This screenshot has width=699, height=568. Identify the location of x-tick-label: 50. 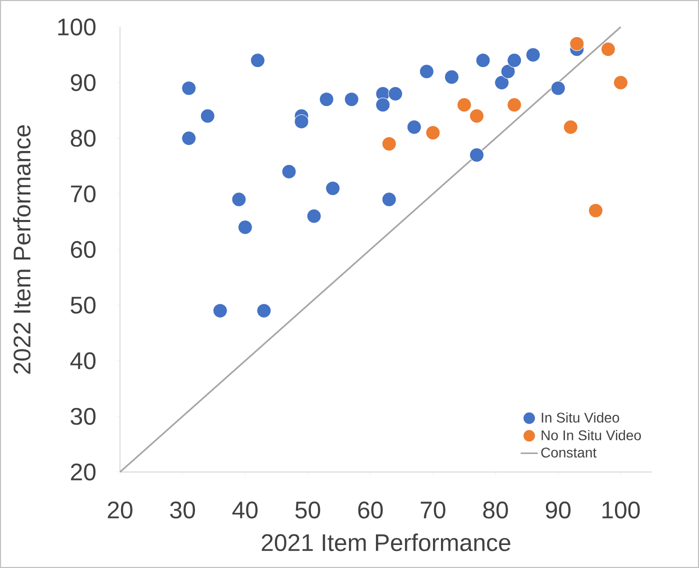
(307, 510).